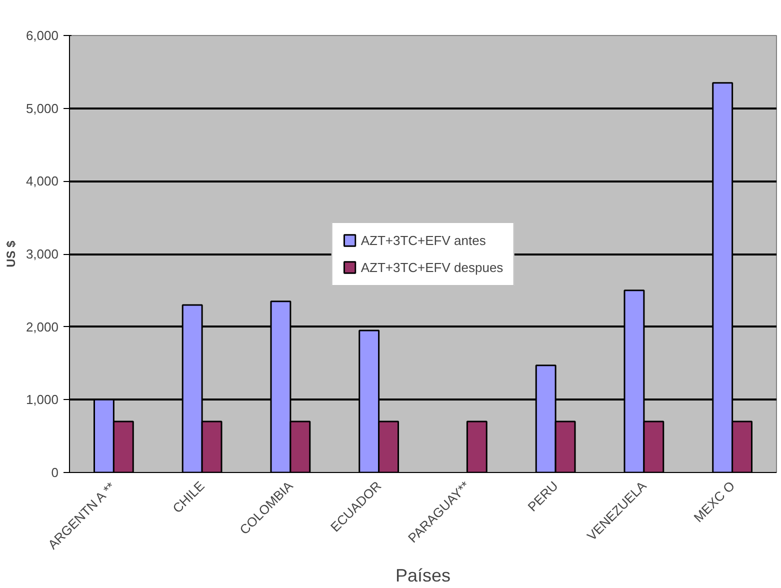  Describe the element at coordinates (42, 326) in the screenshot. I see `y-tick-label: 2,000` at that location.